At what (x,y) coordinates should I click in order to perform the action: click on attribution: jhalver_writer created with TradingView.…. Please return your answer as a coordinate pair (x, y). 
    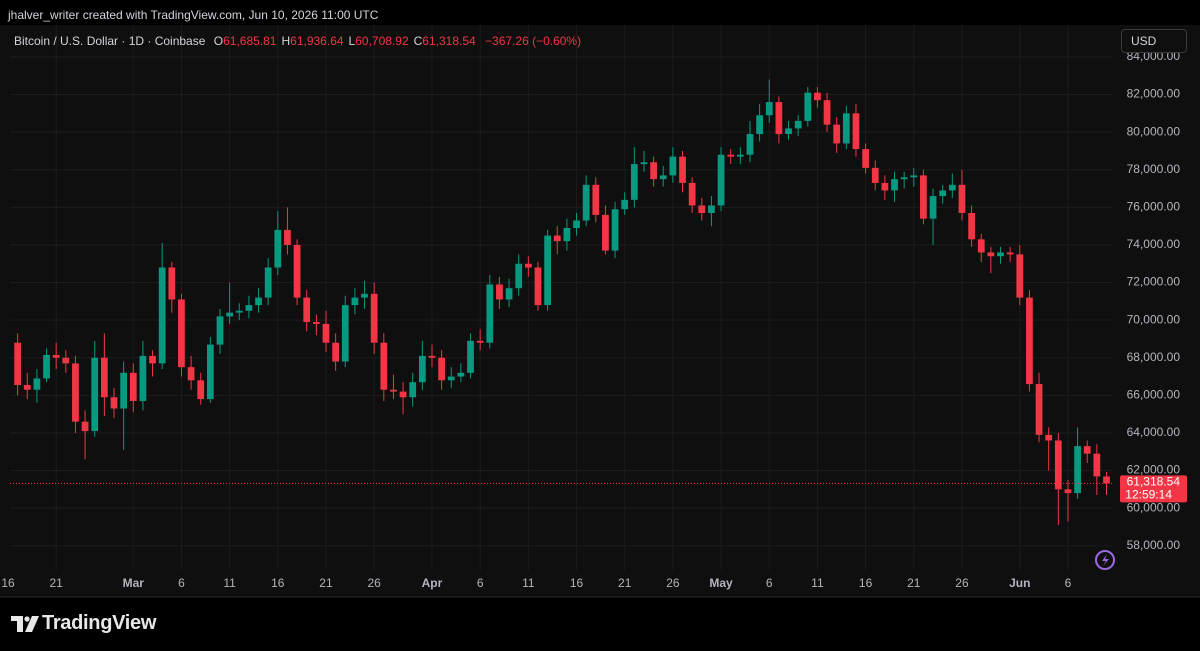
    Looking at the image, I should click on (193, 15).